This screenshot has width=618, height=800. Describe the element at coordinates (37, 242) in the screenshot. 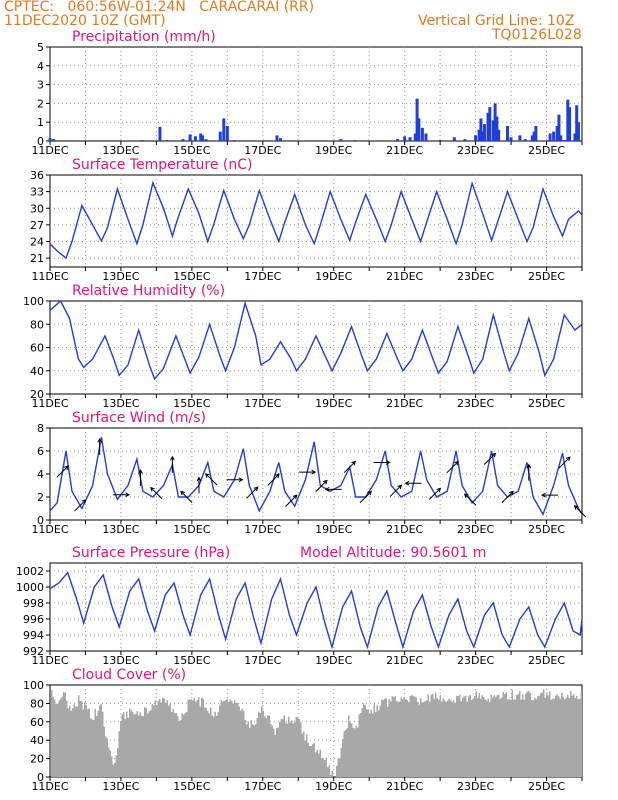

I see `temp-ytick-label: 24` at that location.